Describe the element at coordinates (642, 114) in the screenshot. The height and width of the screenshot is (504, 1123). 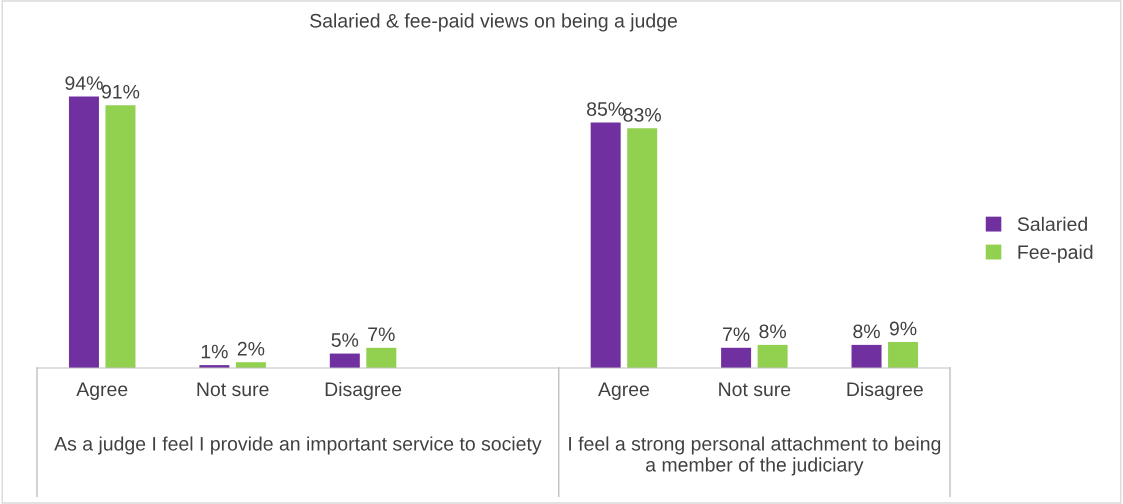
I see `data-label: 83%` at that location.